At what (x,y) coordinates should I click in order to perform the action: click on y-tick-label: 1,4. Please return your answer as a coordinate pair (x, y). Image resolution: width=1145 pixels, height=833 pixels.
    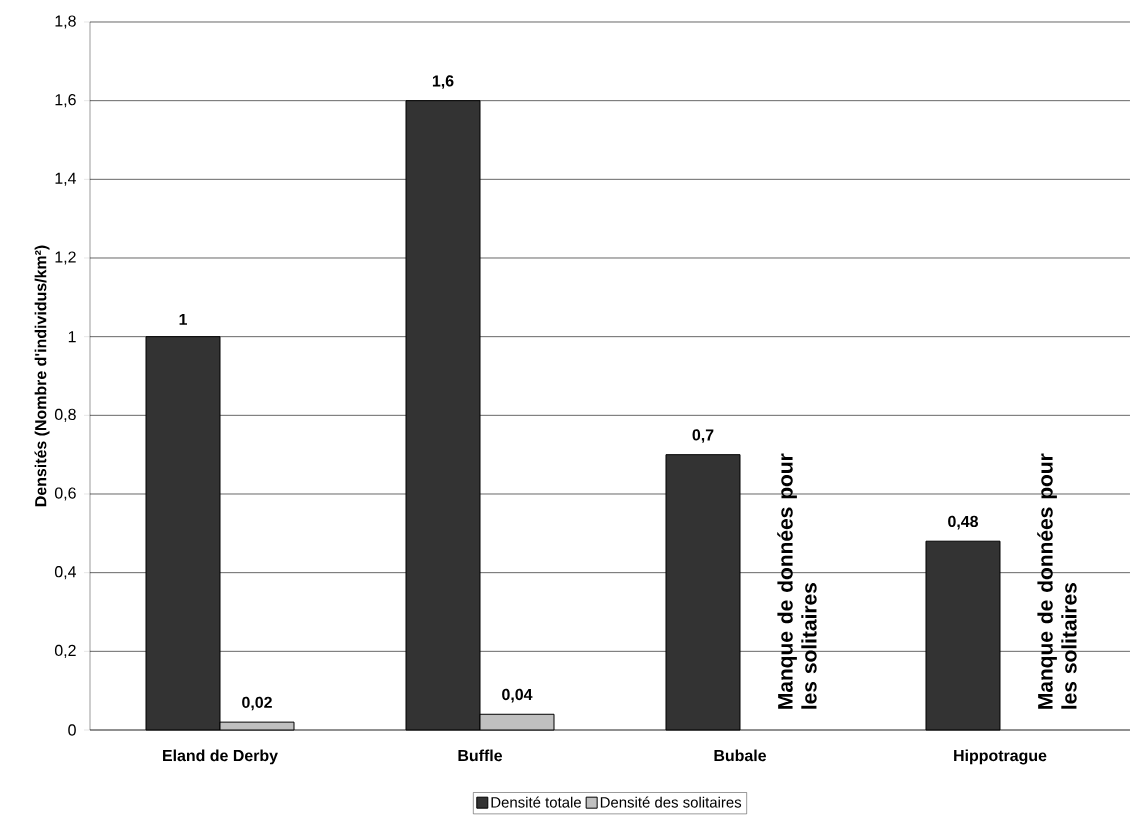
    Looking at the image, I should click on (66, 179).